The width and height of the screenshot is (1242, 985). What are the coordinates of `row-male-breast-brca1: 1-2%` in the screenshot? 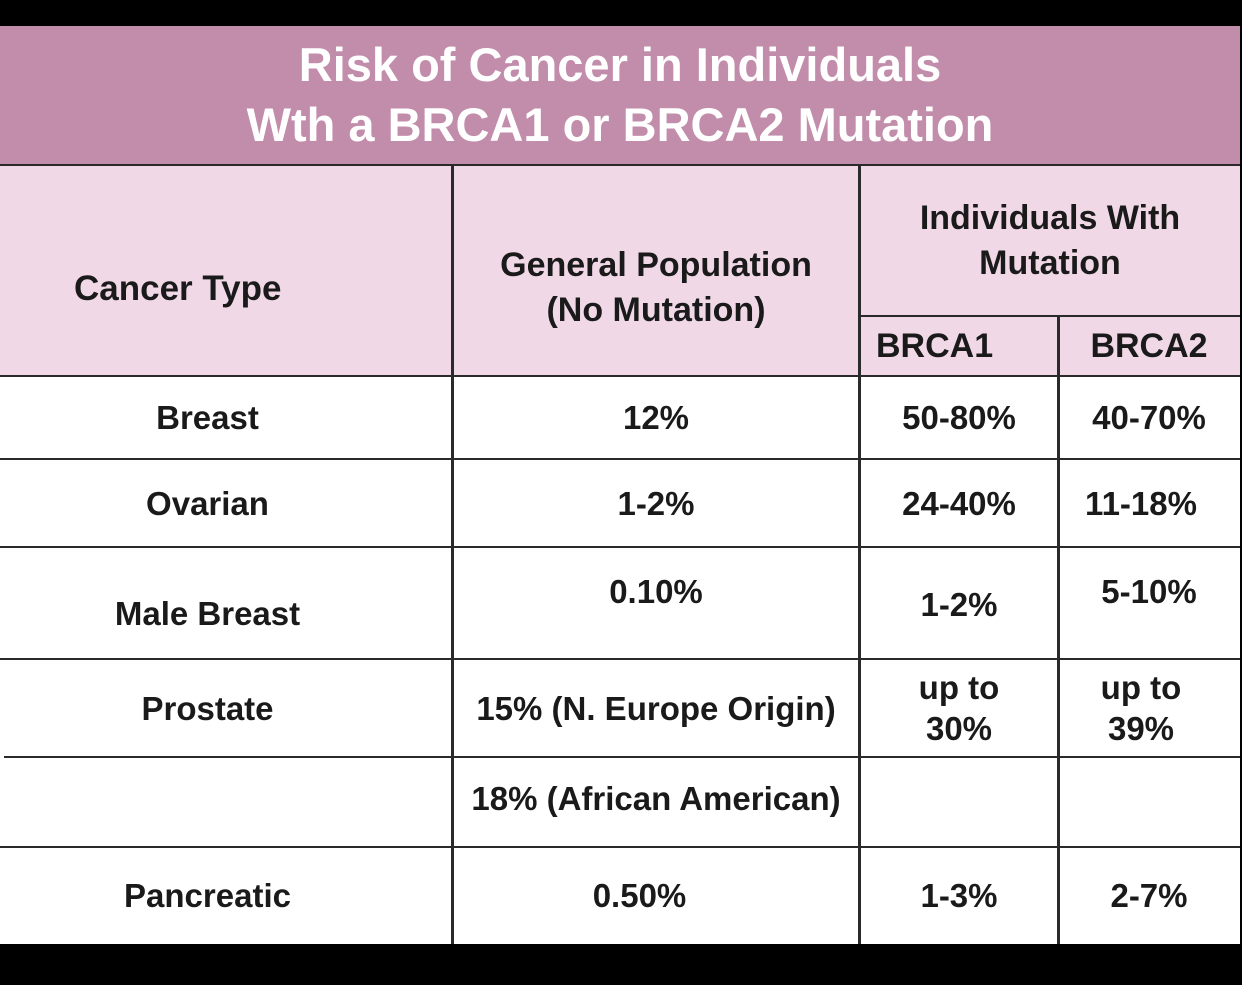 It's located at (959, 604).